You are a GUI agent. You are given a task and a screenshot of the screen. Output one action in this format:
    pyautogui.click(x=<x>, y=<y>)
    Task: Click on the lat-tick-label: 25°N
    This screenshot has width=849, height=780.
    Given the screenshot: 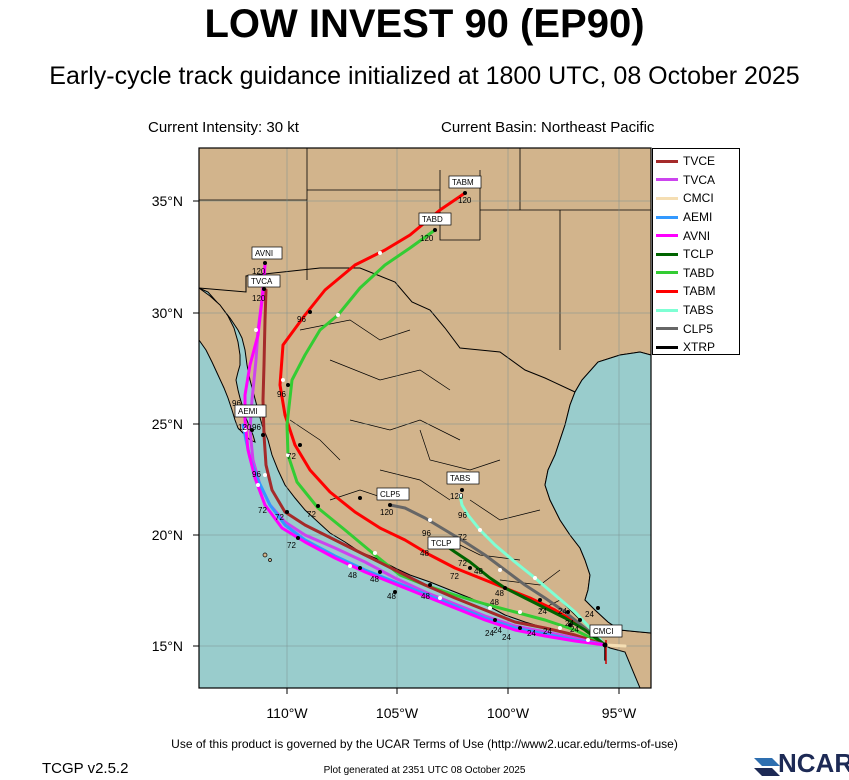 What is the action you would take?
    pyautogui.click(x=167, y=424)
    